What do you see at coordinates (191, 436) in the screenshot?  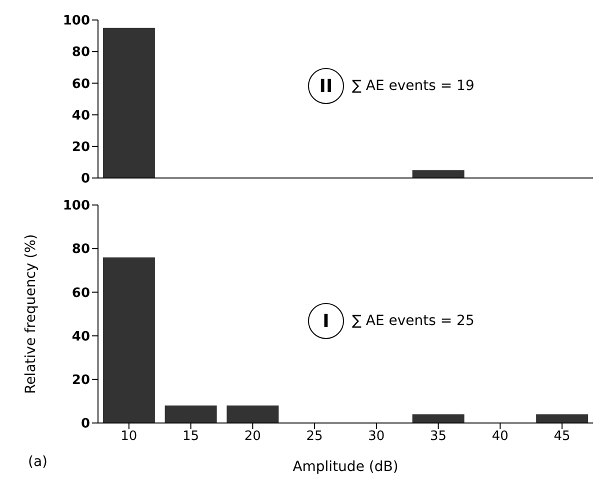 I see `x-tick-label: 15` at bounding box center [191, 436].